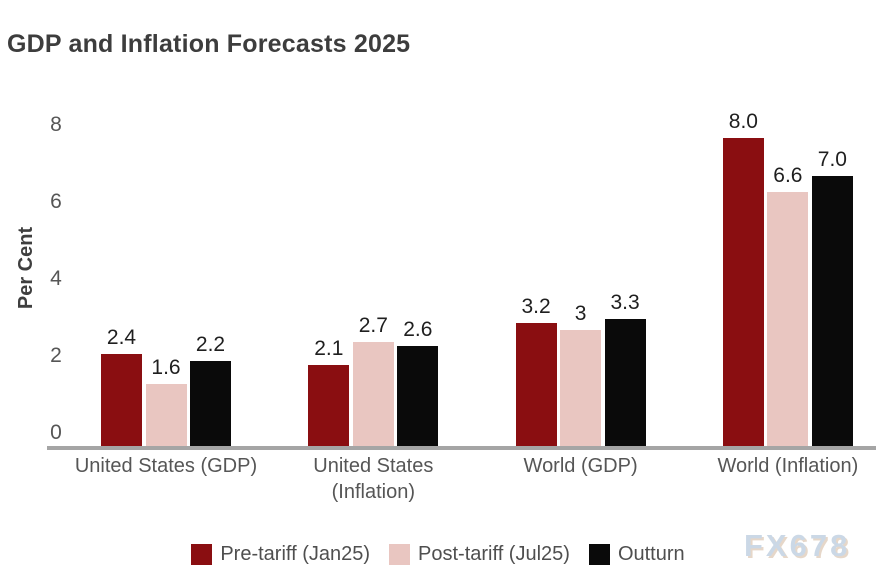 This screenshot has width=876, height=580. What do you see at coordinates (625, 302) in the screenshot?
I see `bar-value-label: 3.3` at bounding box center [625, 302].